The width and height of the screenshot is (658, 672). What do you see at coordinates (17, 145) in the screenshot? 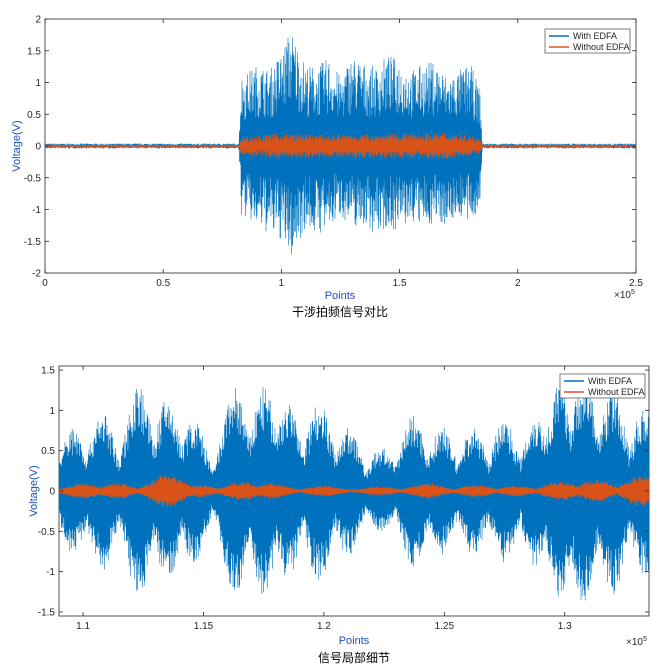
I see `top-y-axis-label: Voltage(V)` at bounding box center [17, 145].